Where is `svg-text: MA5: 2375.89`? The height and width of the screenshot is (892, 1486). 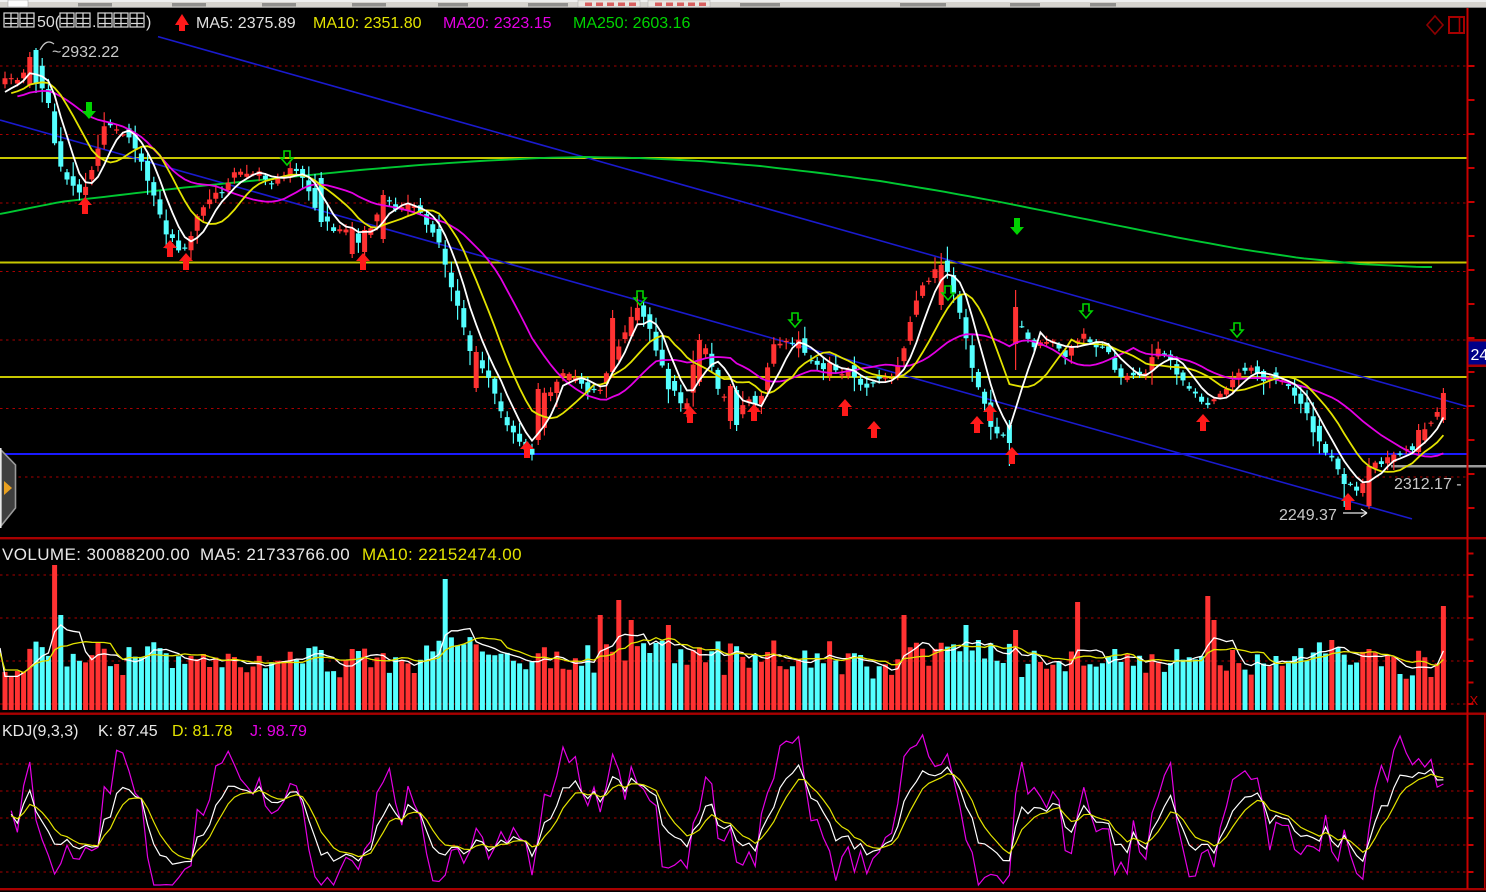 svg-text: MA5: 2375.89 is located at coordinates (246, 23).